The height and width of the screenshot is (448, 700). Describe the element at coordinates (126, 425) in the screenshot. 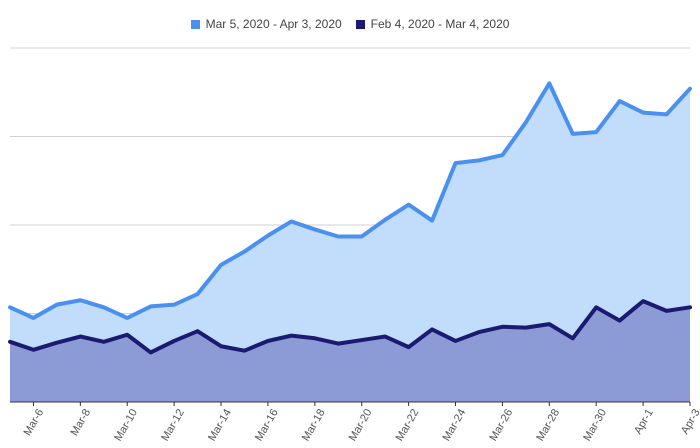

I see `x-tick-label: Mar-10` at that location.